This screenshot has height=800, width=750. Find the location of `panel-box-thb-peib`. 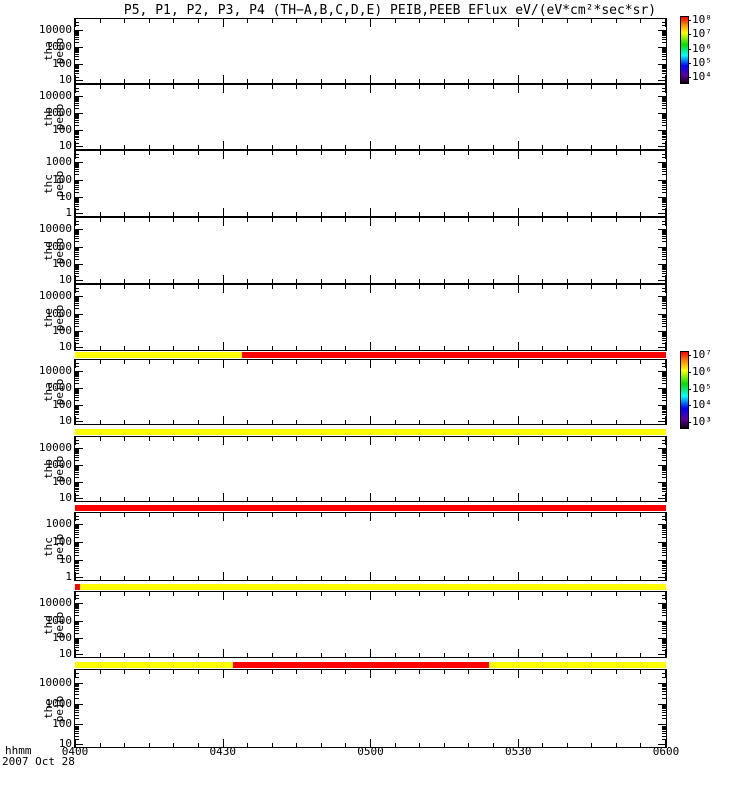

panel-box-thb-peib is located at coordinates (370, 469).